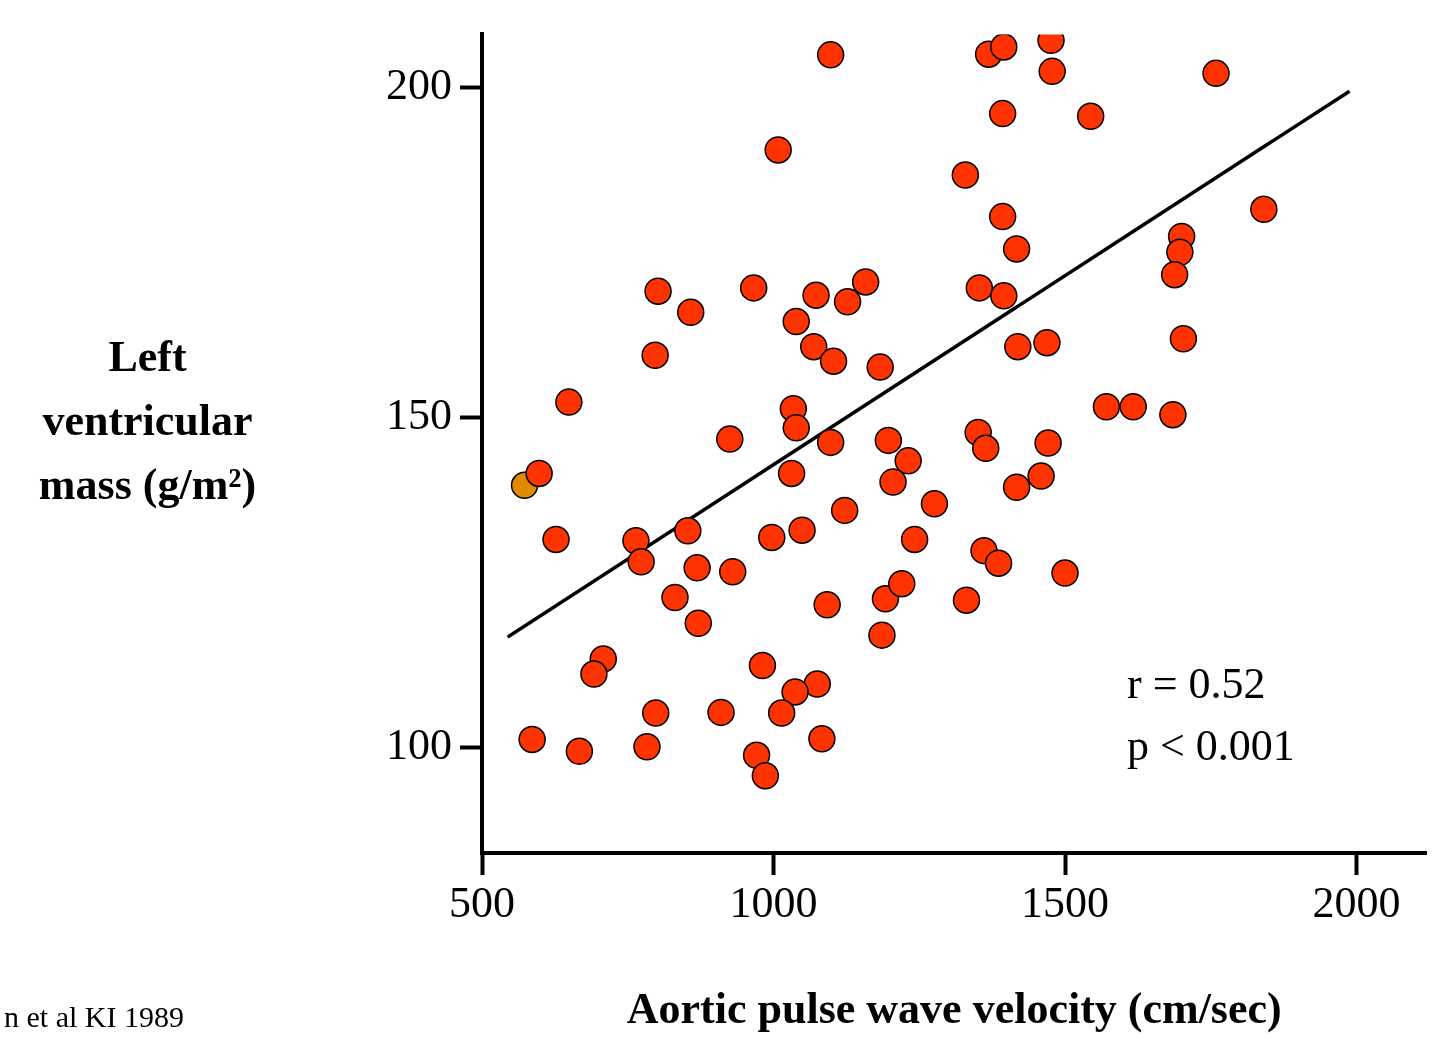  Describe the element at coordinates (1211, 745) in the screenshot. I see `annotation: p < 0.001` at that location.